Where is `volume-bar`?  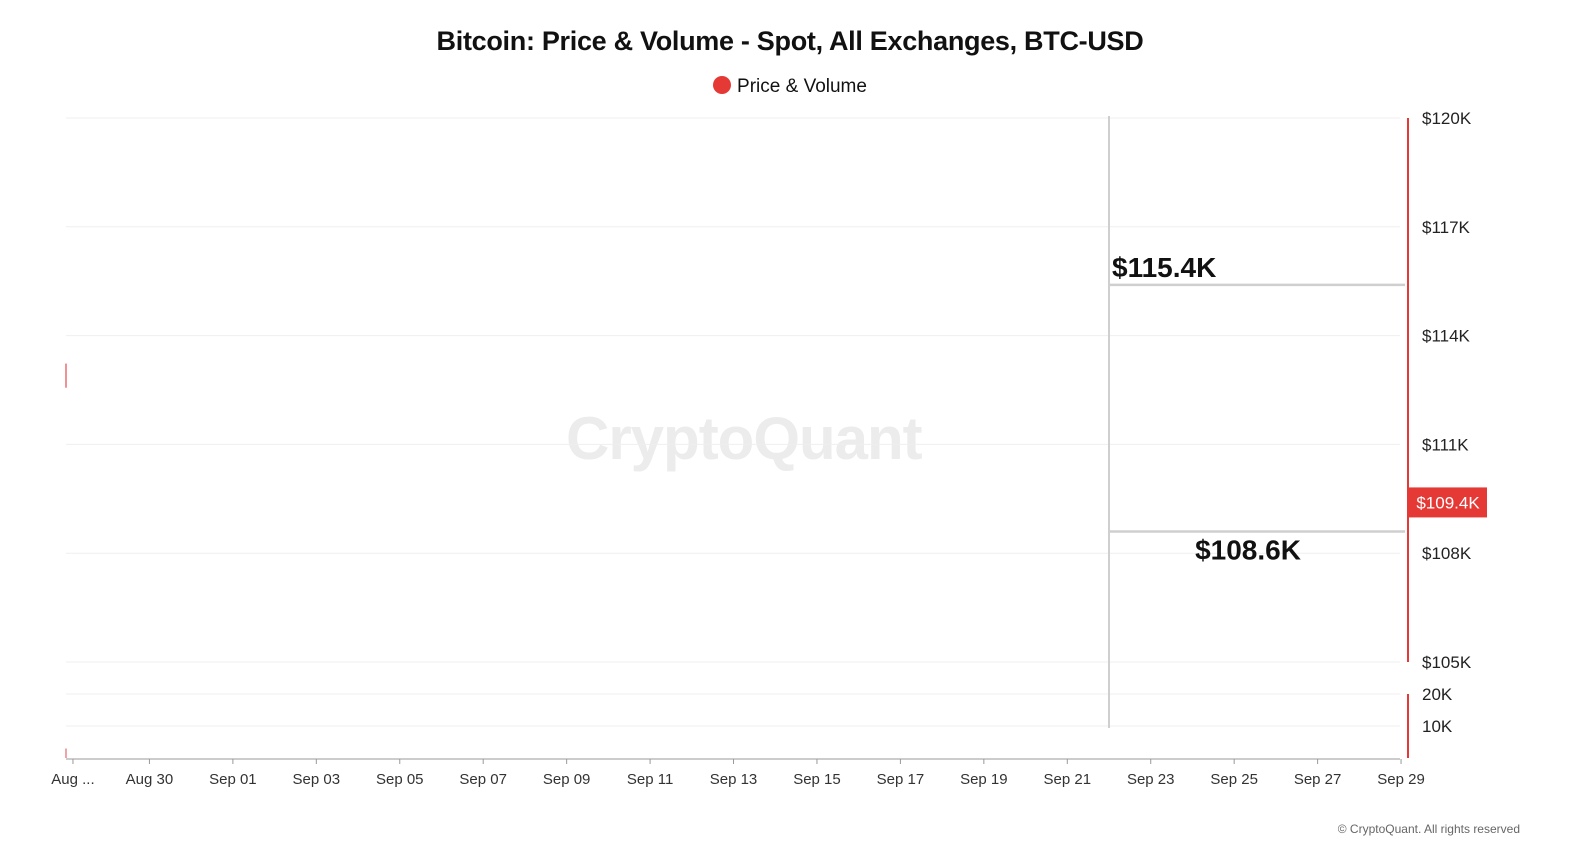
volume-bar is located at coordinates (66, 753).